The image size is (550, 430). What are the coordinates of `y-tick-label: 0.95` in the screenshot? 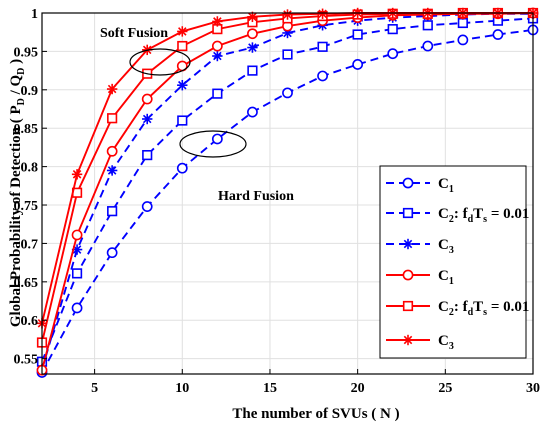 It's located at (26, 52).